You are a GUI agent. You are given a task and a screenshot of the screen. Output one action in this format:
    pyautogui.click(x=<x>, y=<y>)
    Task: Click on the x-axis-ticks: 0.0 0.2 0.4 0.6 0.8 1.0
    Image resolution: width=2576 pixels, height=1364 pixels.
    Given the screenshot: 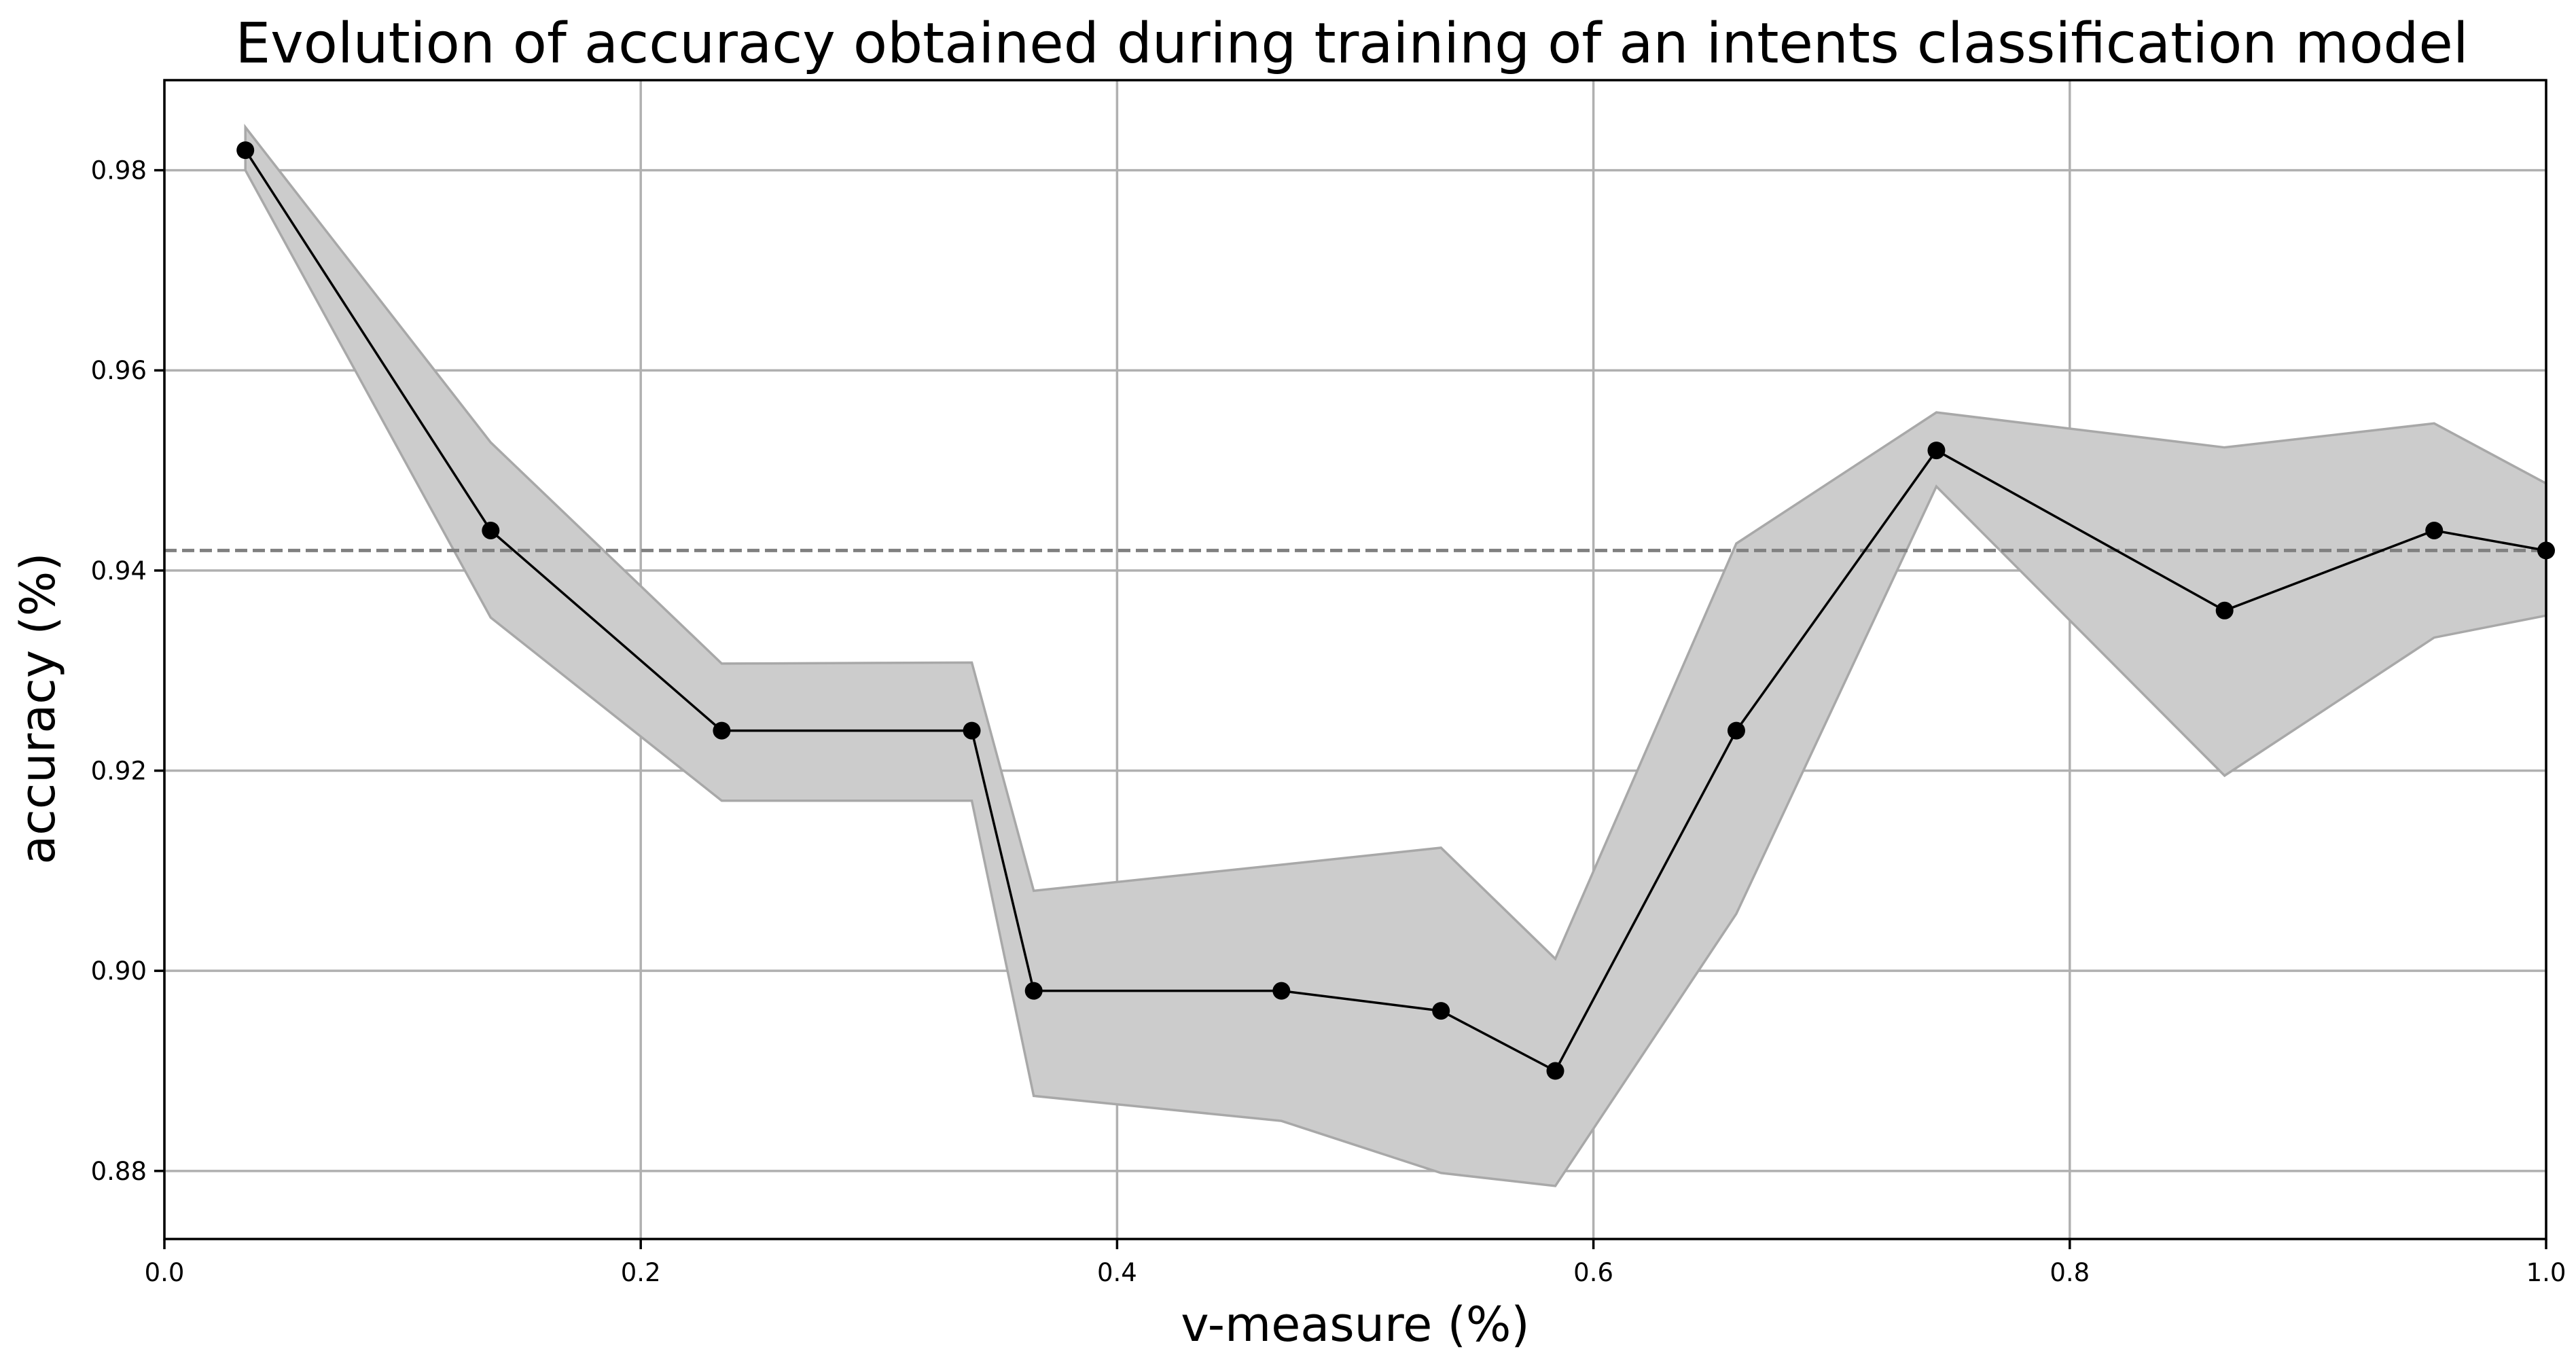 What is the action you would take?
    pyautogui.click(x=1355, y=1263)
    